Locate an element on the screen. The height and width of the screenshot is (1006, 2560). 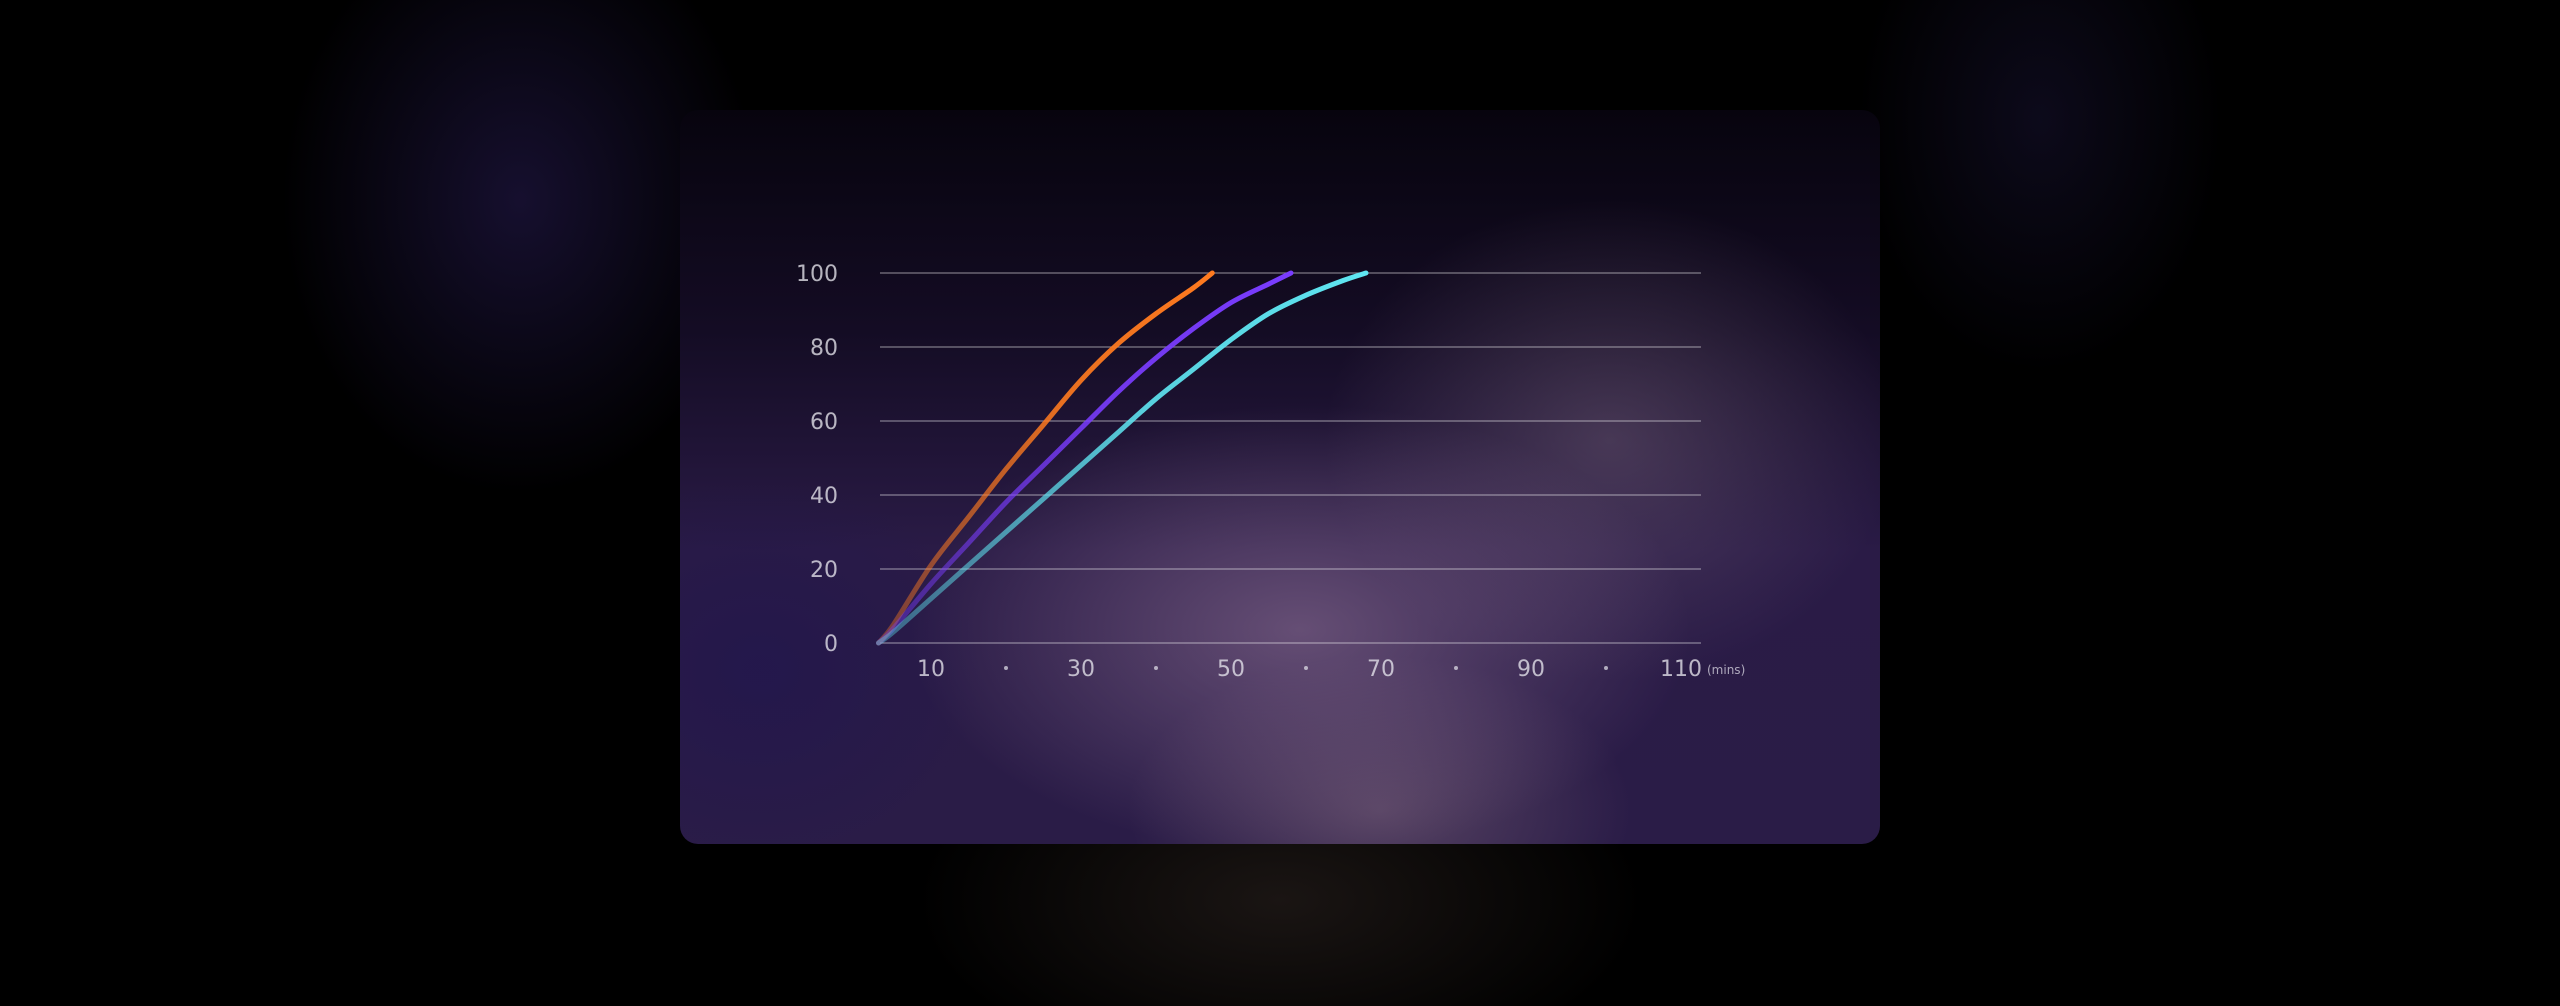
x-tick-label: 50 is located at coordinates (1231, 669).